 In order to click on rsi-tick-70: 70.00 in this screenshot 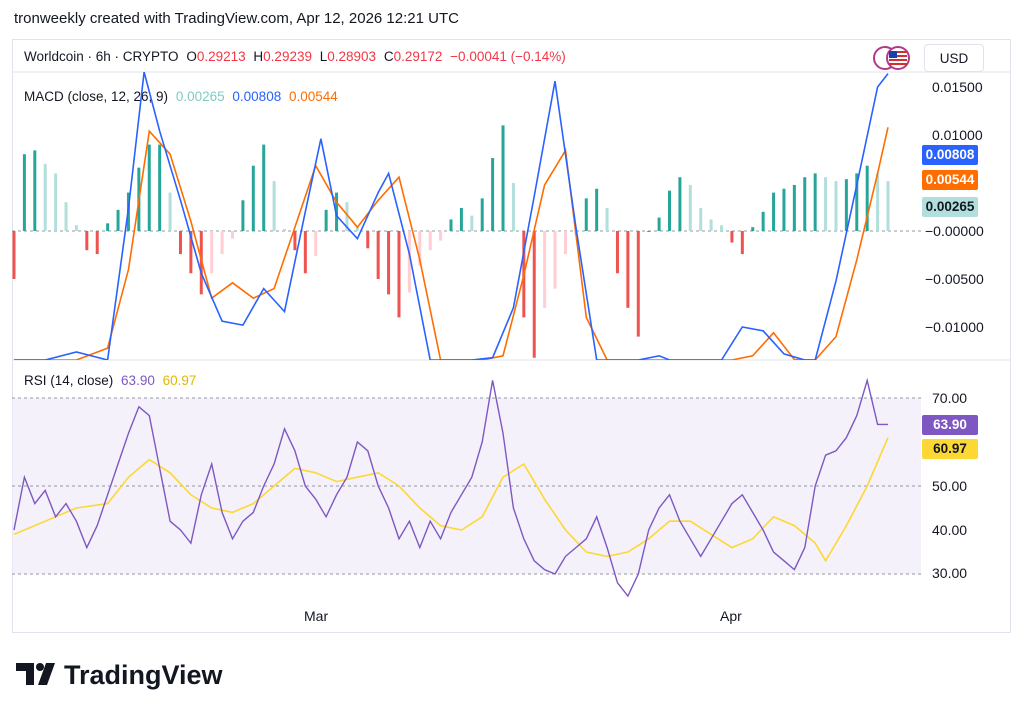, I will do `click(950, 398)`.